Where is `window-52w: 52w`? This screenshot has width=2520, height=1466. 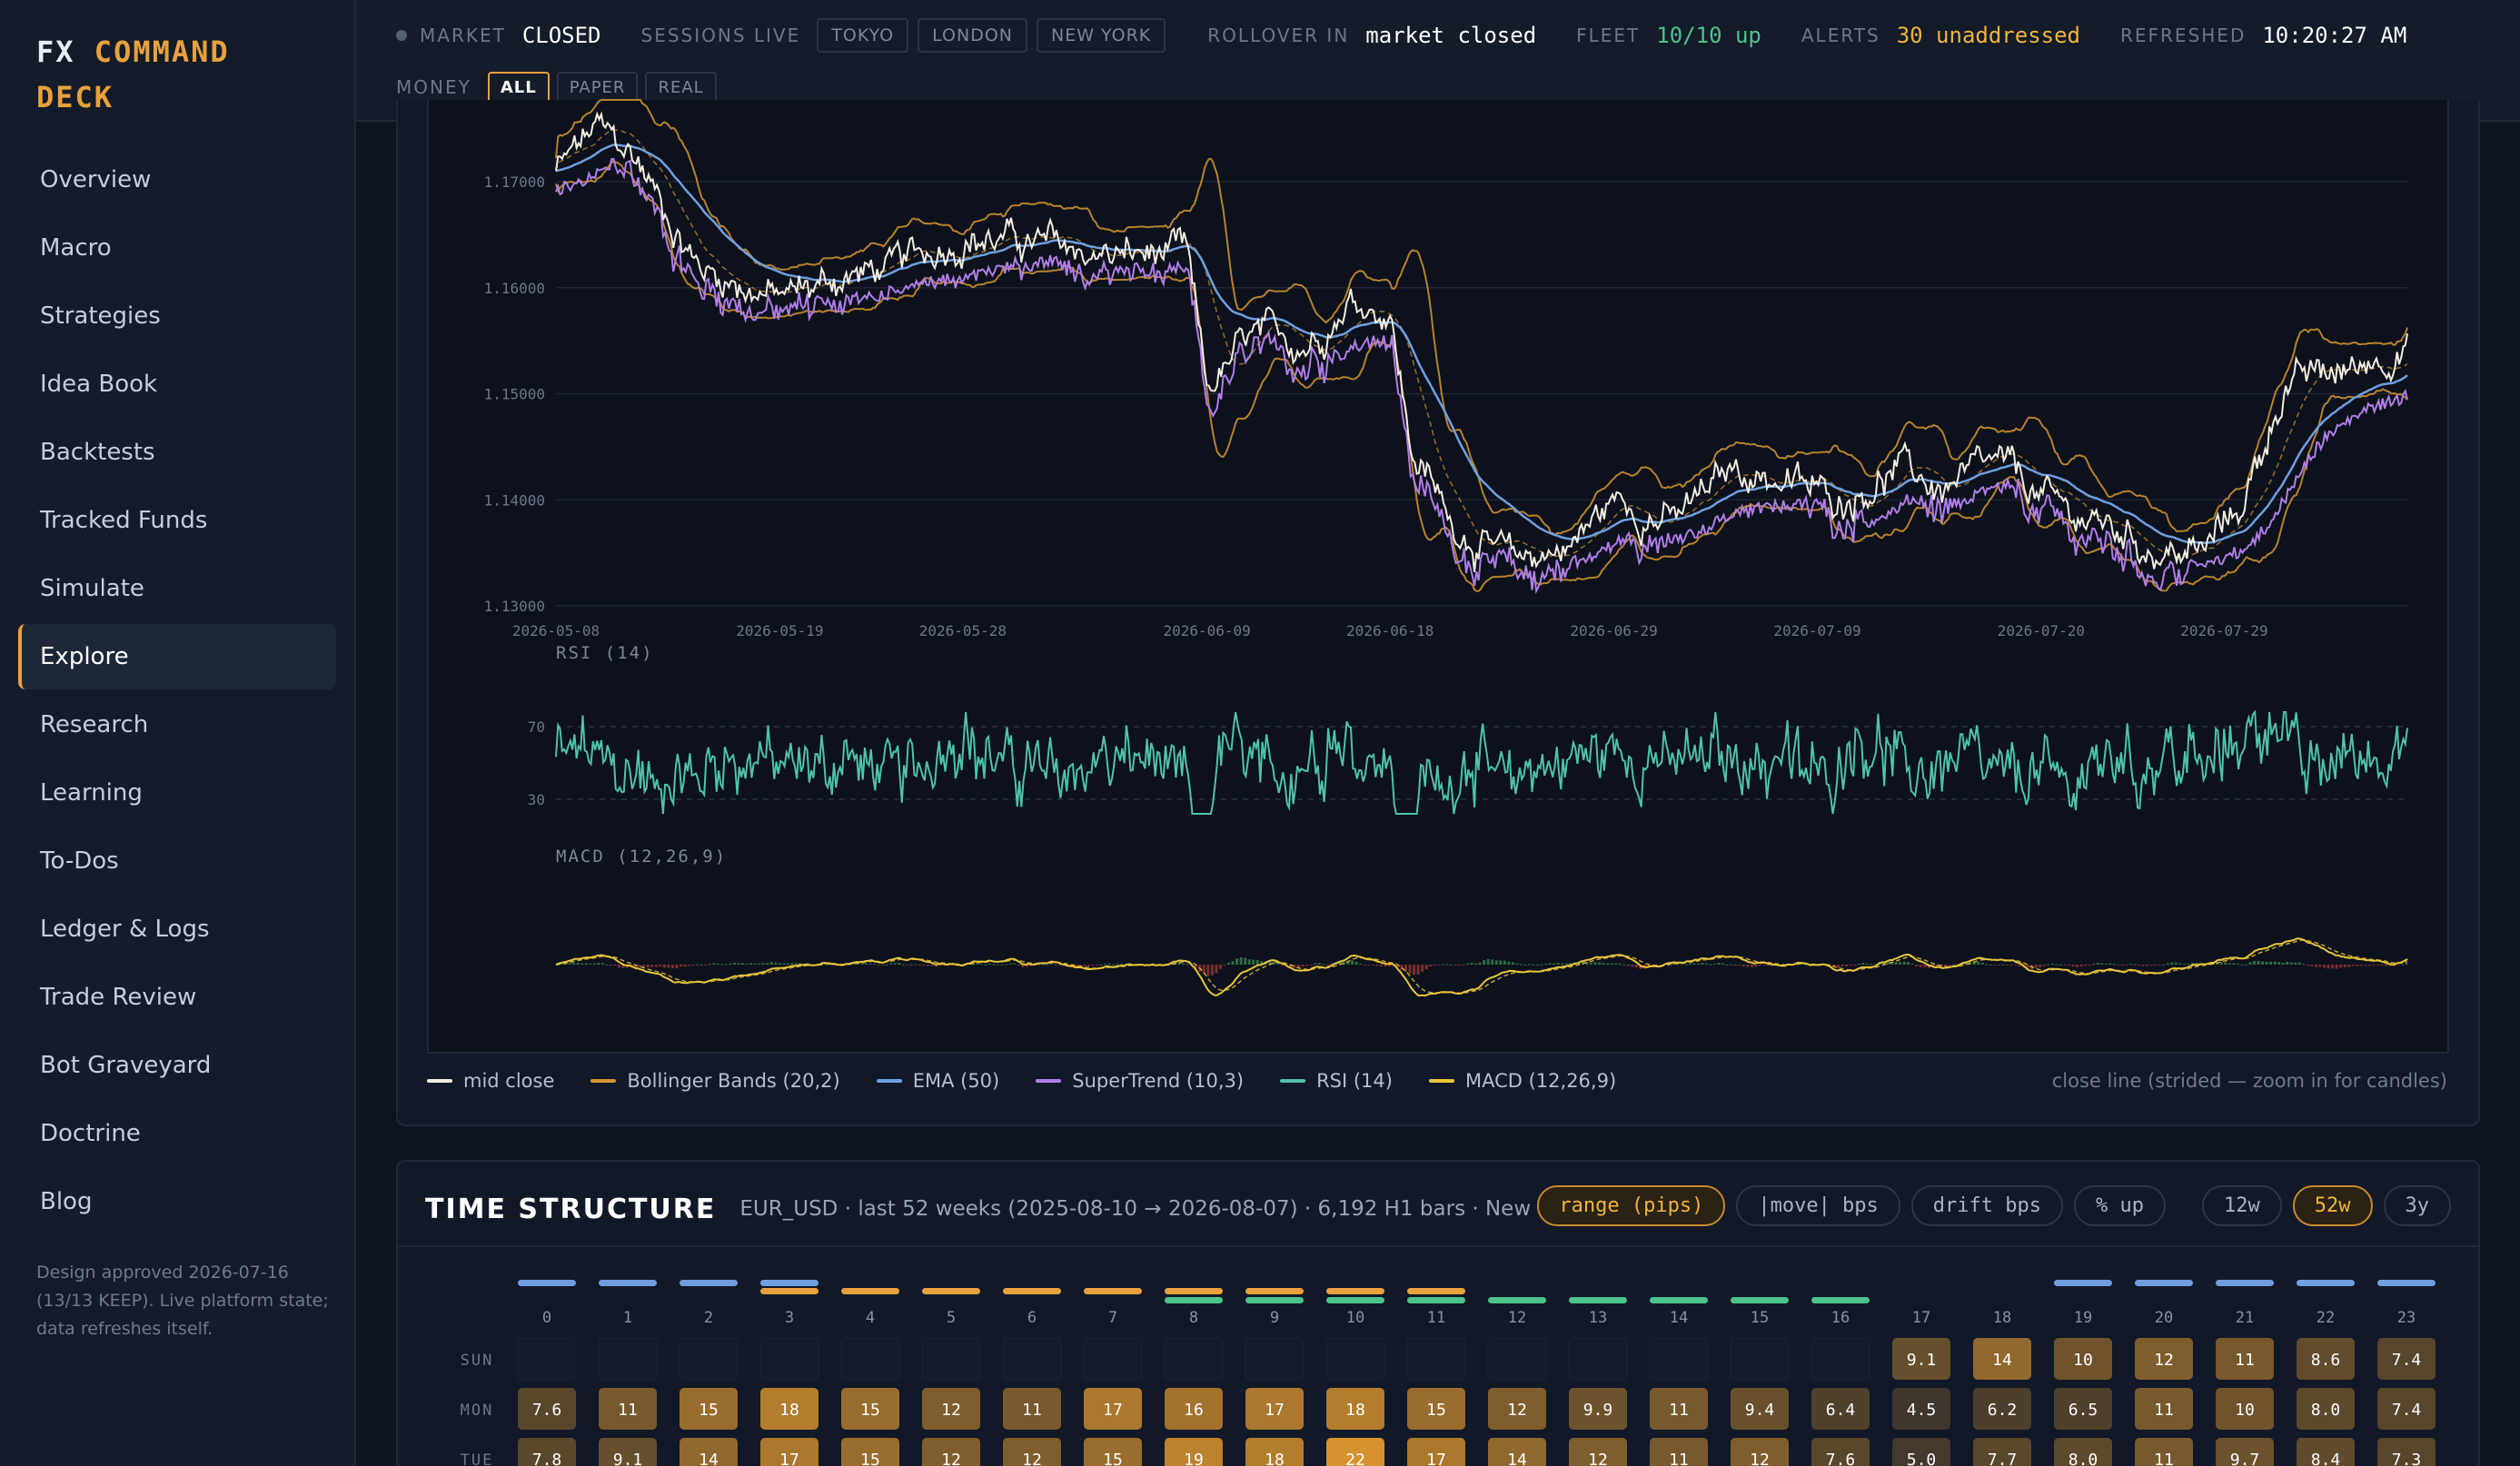
window-52w: 52w is located at coordinates (2332, 1205).